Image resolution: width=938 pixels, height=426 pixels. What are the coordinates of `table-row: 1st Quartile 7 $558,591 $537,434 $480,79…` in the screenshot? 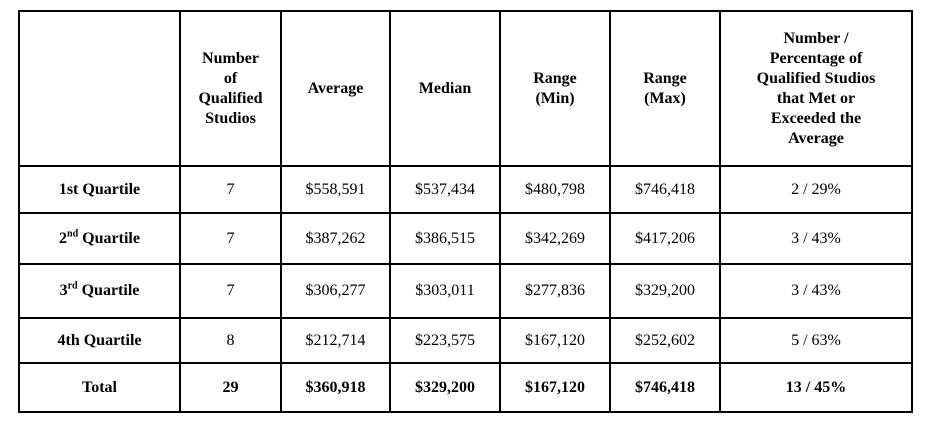 It's located at (465, 189).